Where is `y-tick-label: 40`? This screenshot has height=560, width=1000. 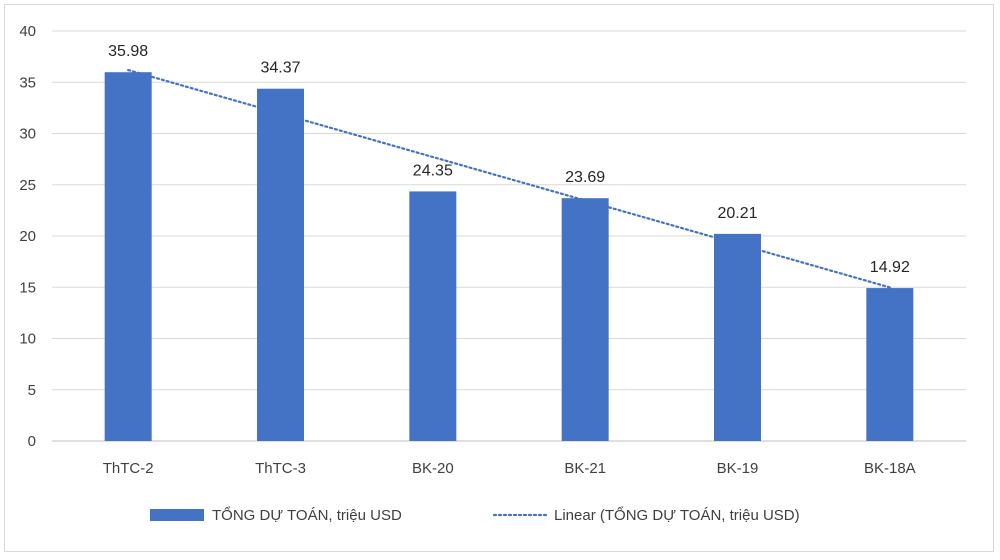 y-tick-label: 40 is located at coordinates (27, 31).